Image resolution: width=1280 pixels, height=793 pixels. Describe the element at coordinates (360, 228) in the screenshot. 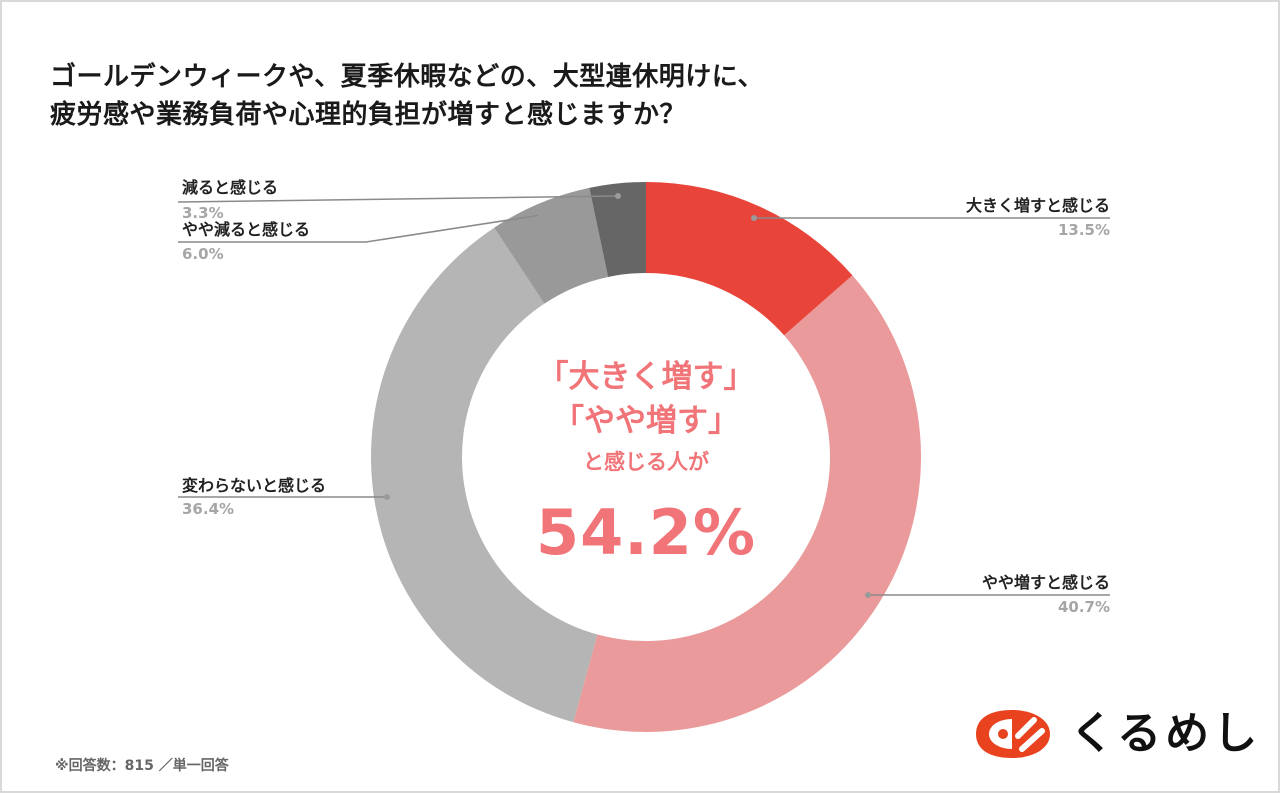

I see `leader-line-somewhat-decrease` at that location.